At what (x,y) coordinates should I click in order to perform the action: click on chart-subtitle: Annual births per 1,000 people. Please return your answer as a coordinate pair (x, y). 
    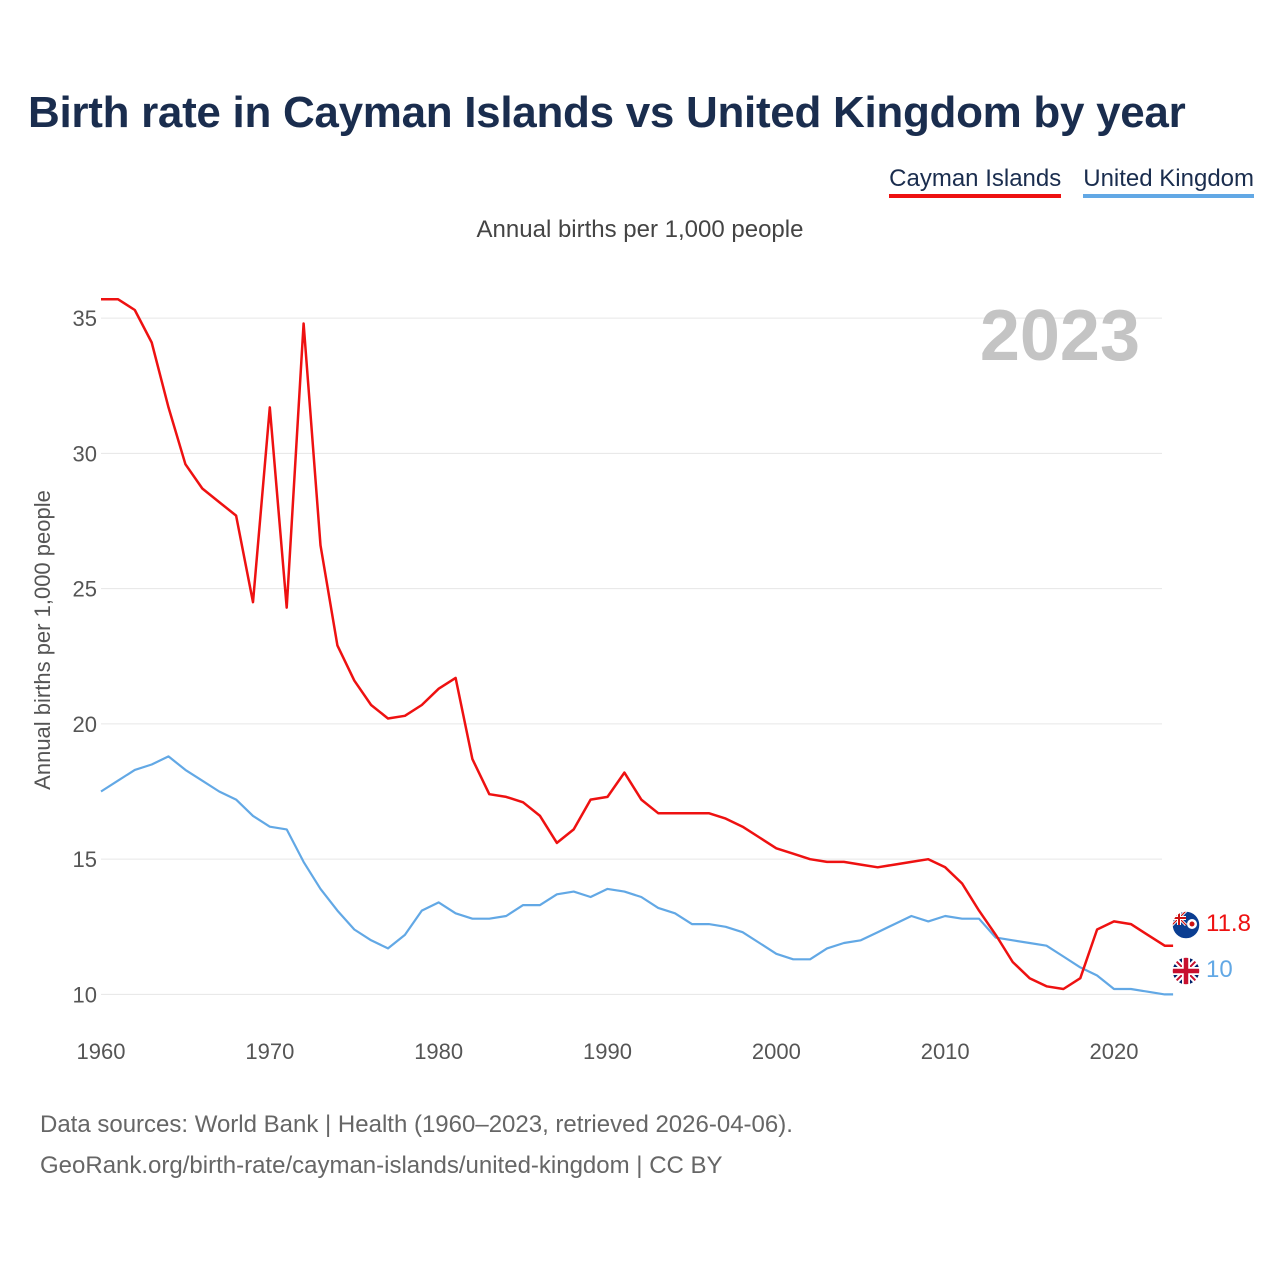
    Looking at the image, I should click on (640, 229).